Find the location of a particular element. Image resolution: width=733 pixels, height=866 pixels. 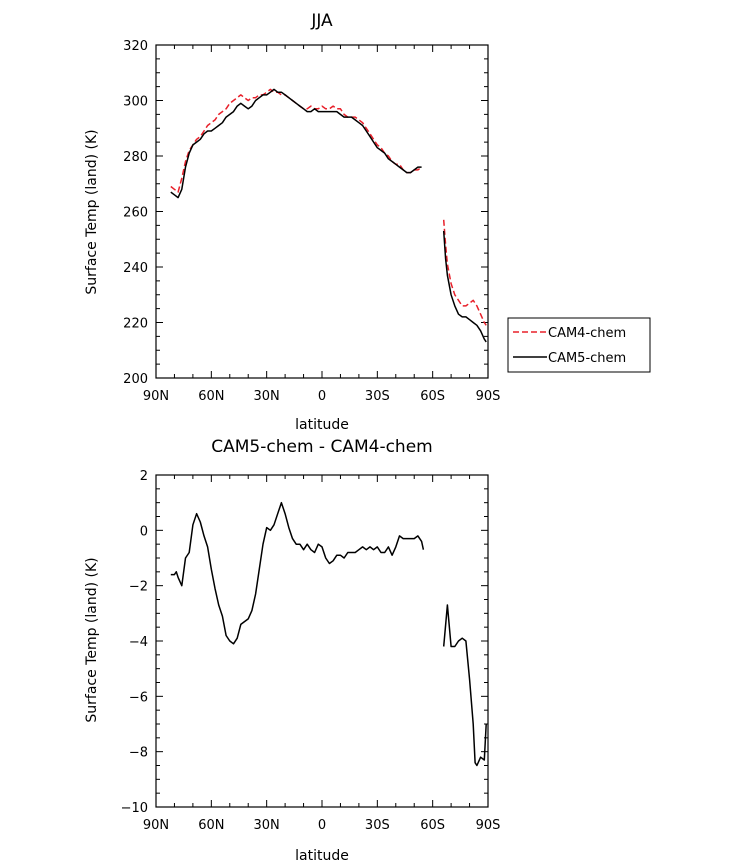

top-x-tick-label: 30N is located at coordinates (267, 396).